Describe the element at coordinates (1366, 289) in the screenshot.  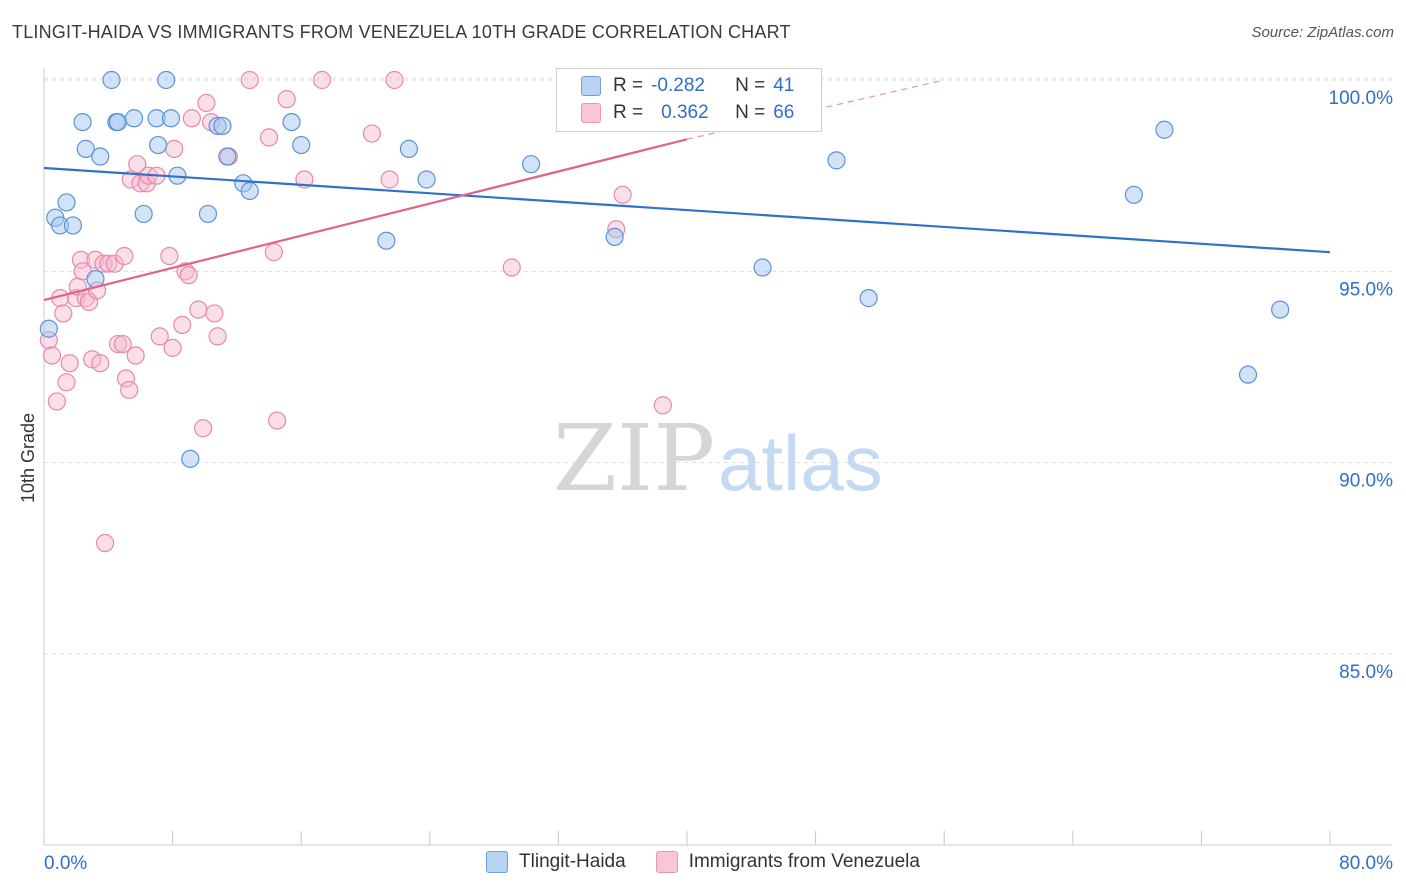
I see `y-tick-label: 95.0%` at that location.